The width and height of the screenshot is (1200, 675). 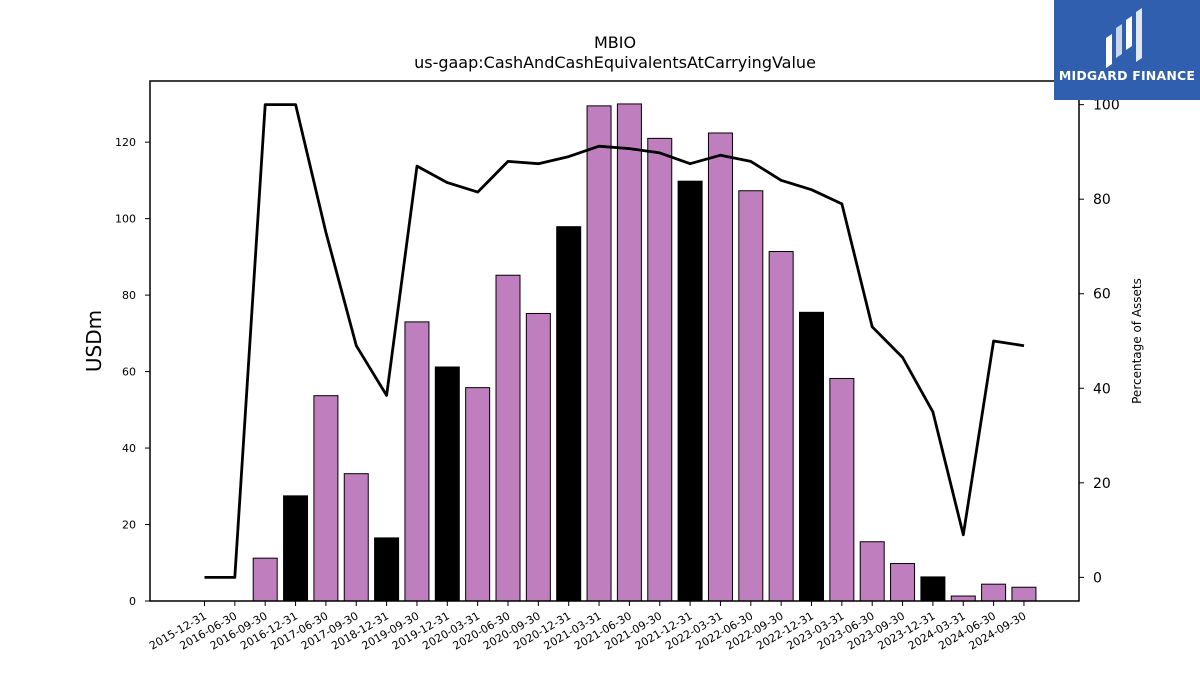 What do you see at coordinates (94, 341) in the screenshot?
I see `y-axis-label: USDm` at bounding box center [94, 341].